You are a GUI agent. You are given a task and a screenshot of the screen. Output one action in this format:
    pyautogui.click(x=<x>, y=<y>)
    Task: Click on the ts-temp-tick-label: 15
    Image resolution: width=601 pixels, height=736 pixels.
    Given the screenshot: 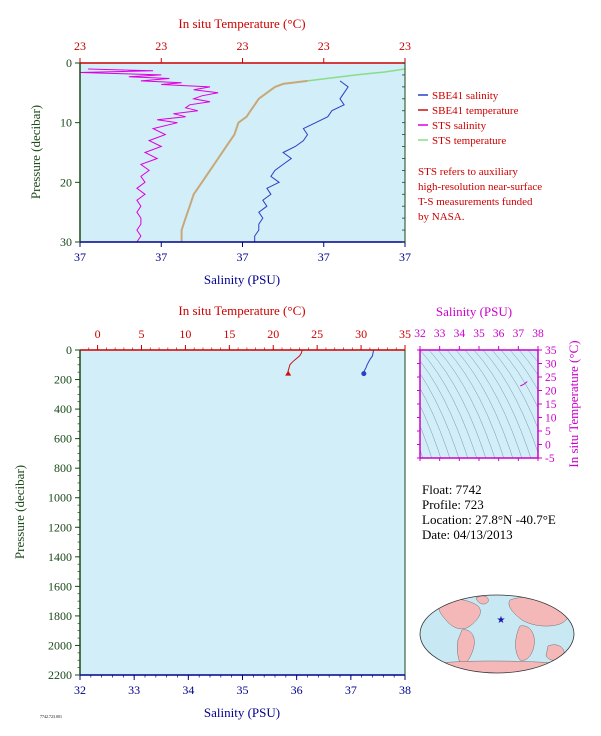 What is the action you would take?
    pyautogui.click(x=551, y=405)
    